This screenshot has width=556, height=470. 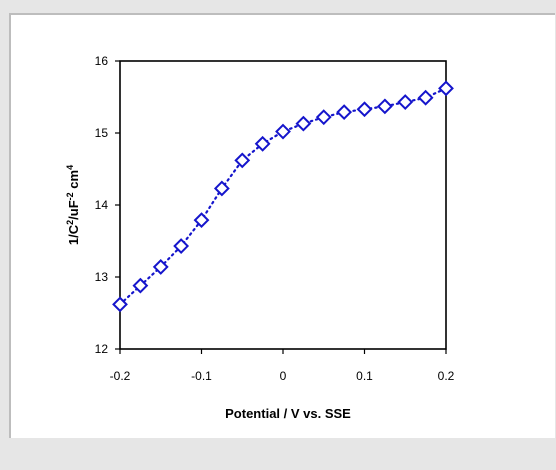 I want to click on x-tick-label: -0.2, so click(x=120, y=376).